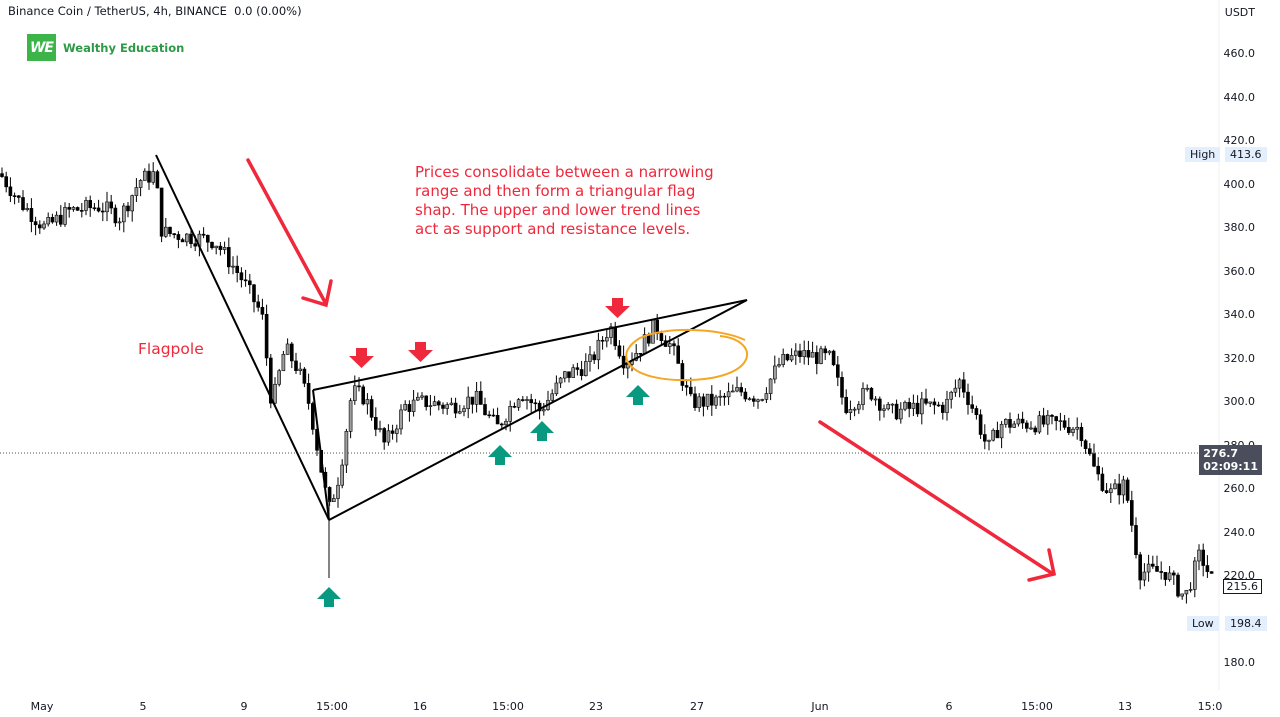 This screenshot has width=1280, height=717. Describe the element at coordinates (937, 501) in the screenshot. I see `down-arrow-lower` at that location.